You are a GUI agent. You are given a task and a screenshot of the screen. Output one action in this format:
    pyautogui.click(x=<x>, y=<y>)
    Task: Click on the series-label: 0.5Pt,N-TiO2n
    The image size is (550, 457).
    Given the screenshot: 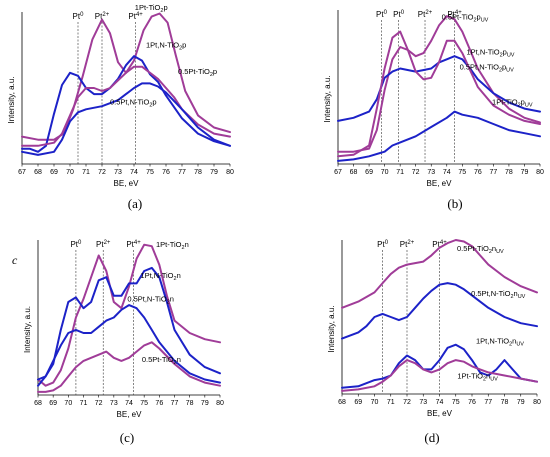 What is the action you would take?
    pyautogui.click(x=150, y=299)
    